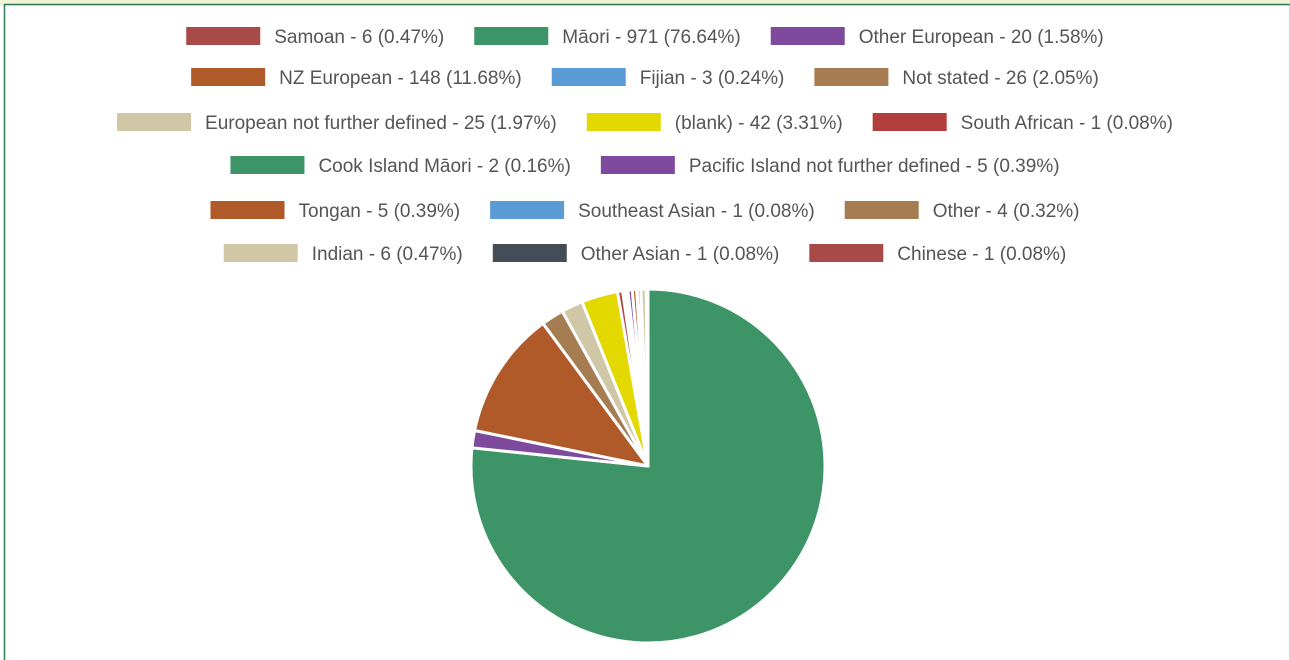 The height and width of the screenshot is (660, 1290). I want to click on legend-item-tongan: Tongan - 5 (0.39%), so click(335, 211).